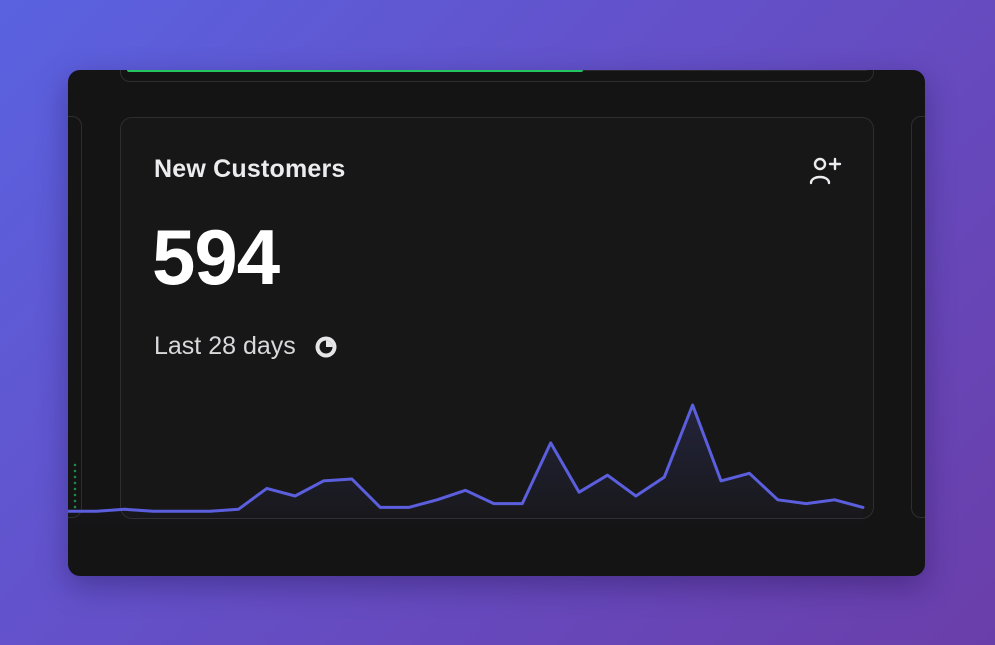 This screenshot has height=645, width=995. What do you see at coordinates (75, 487) in the screenshot?
I see `dotted-chart-fragment` at bounding box center [75, 487].